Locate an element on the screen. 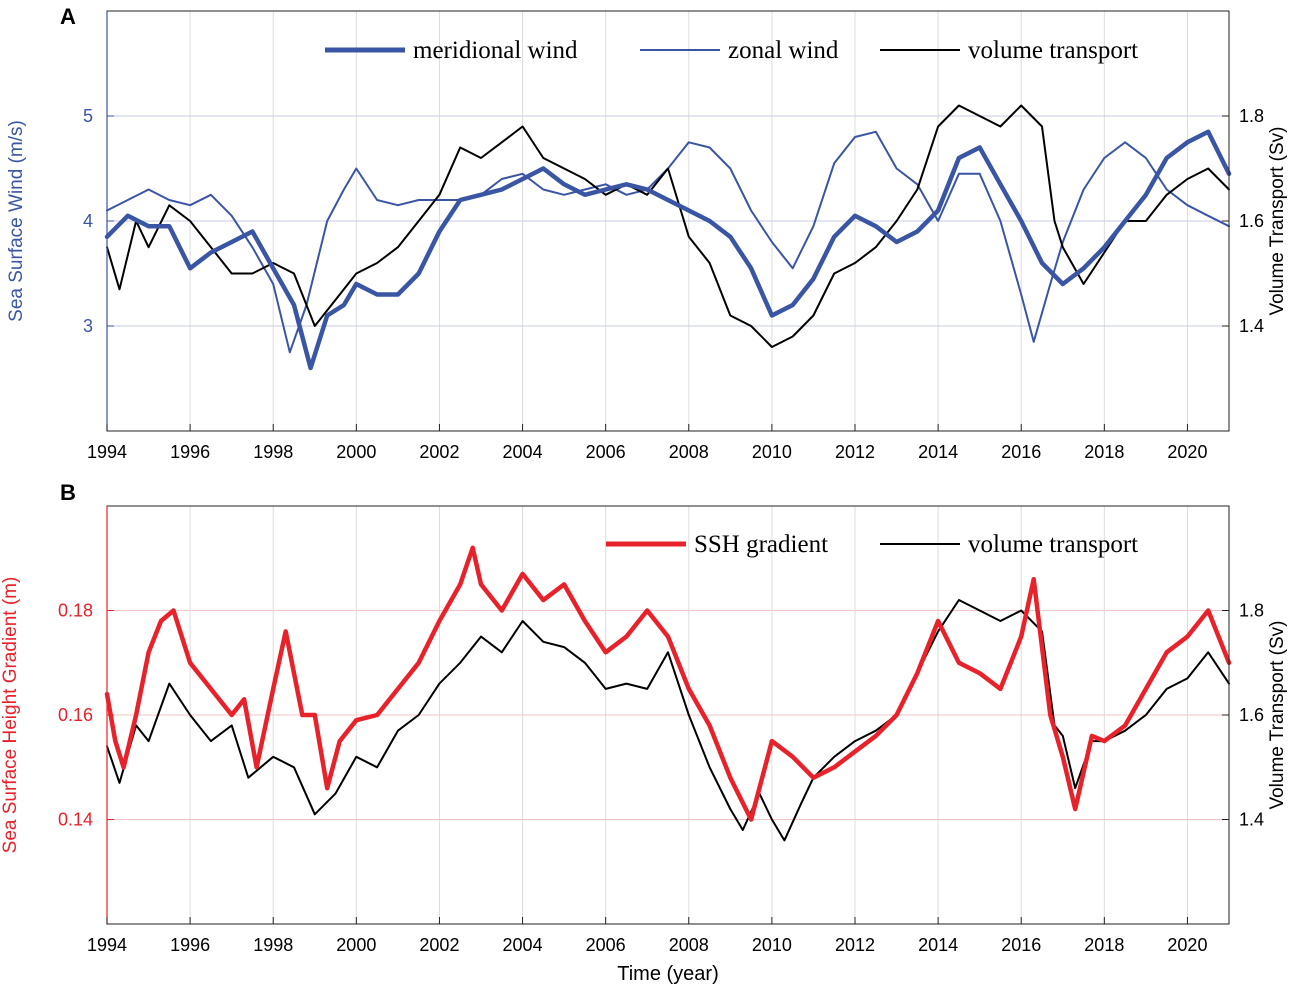  panel-a-right-axis-label: Volume Transport (Sv) is located at coordinates (1277, 220).